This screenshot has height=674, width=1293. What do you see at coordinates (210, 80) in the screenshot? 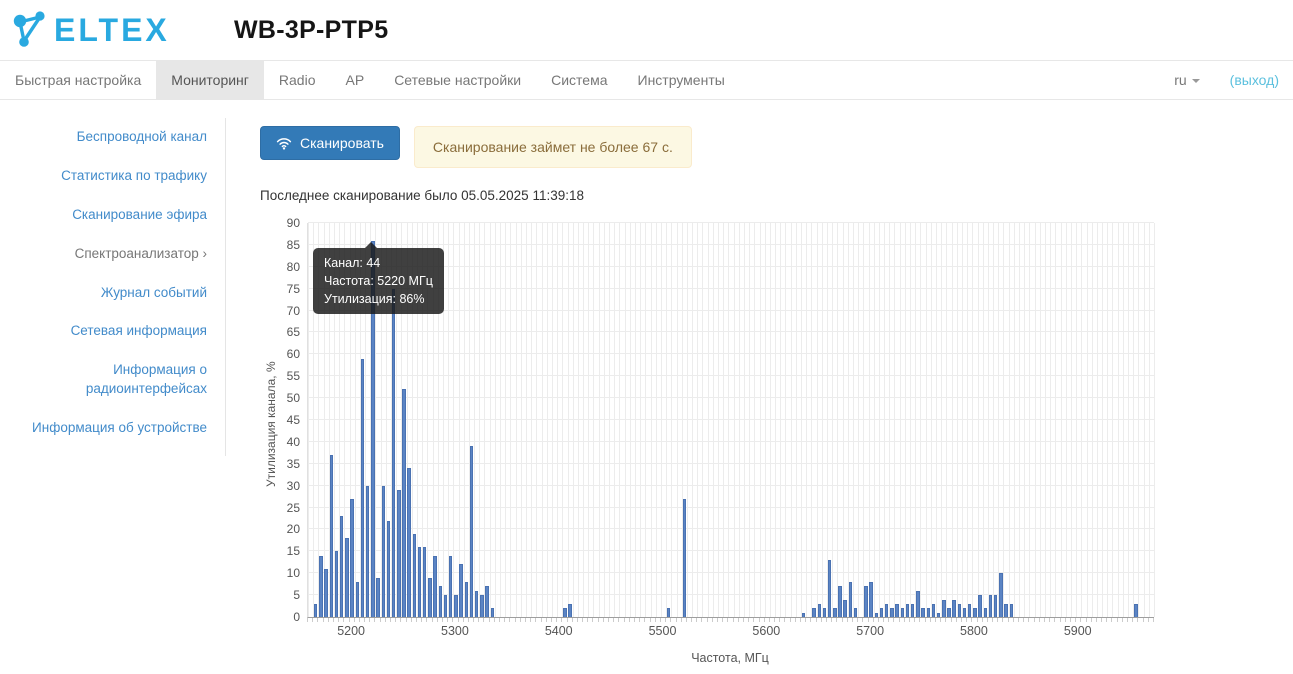
I see `tab-monitoring: Мониторинг` at bounding box center [210, 80].